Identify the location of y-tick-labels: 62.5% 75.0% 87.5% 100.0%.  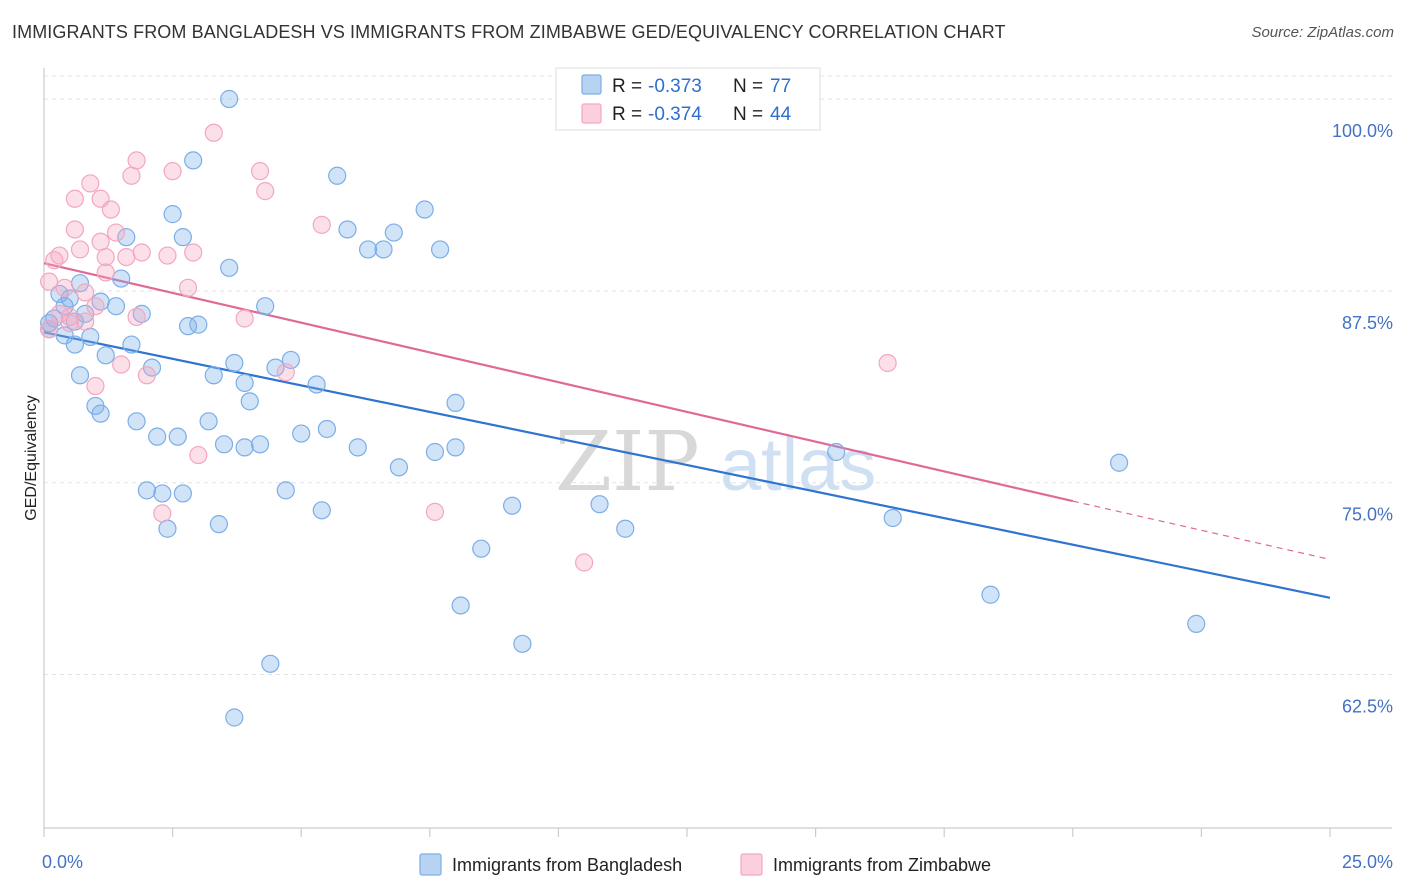
(1362, 419).